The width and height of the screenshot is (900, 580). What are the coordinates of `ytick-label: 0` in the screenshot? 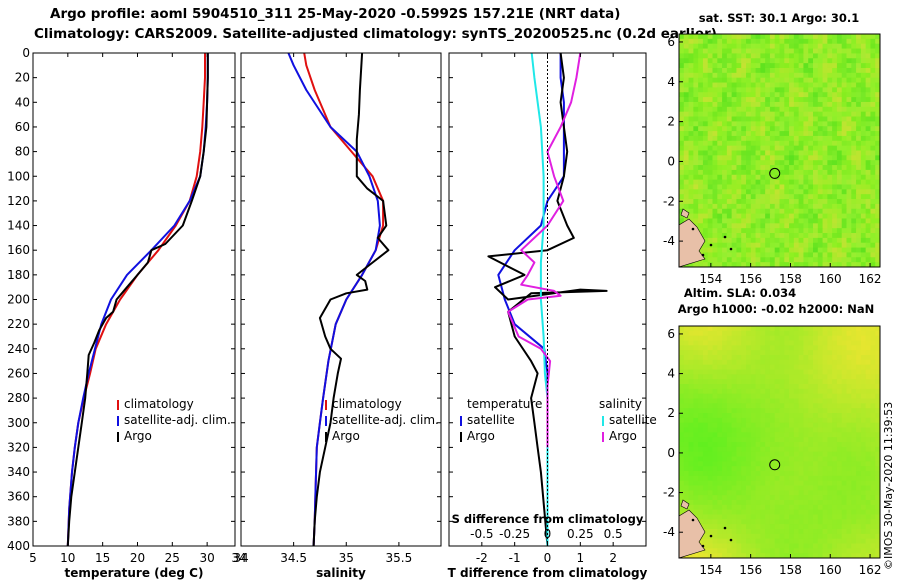 It's located at (26, 53).